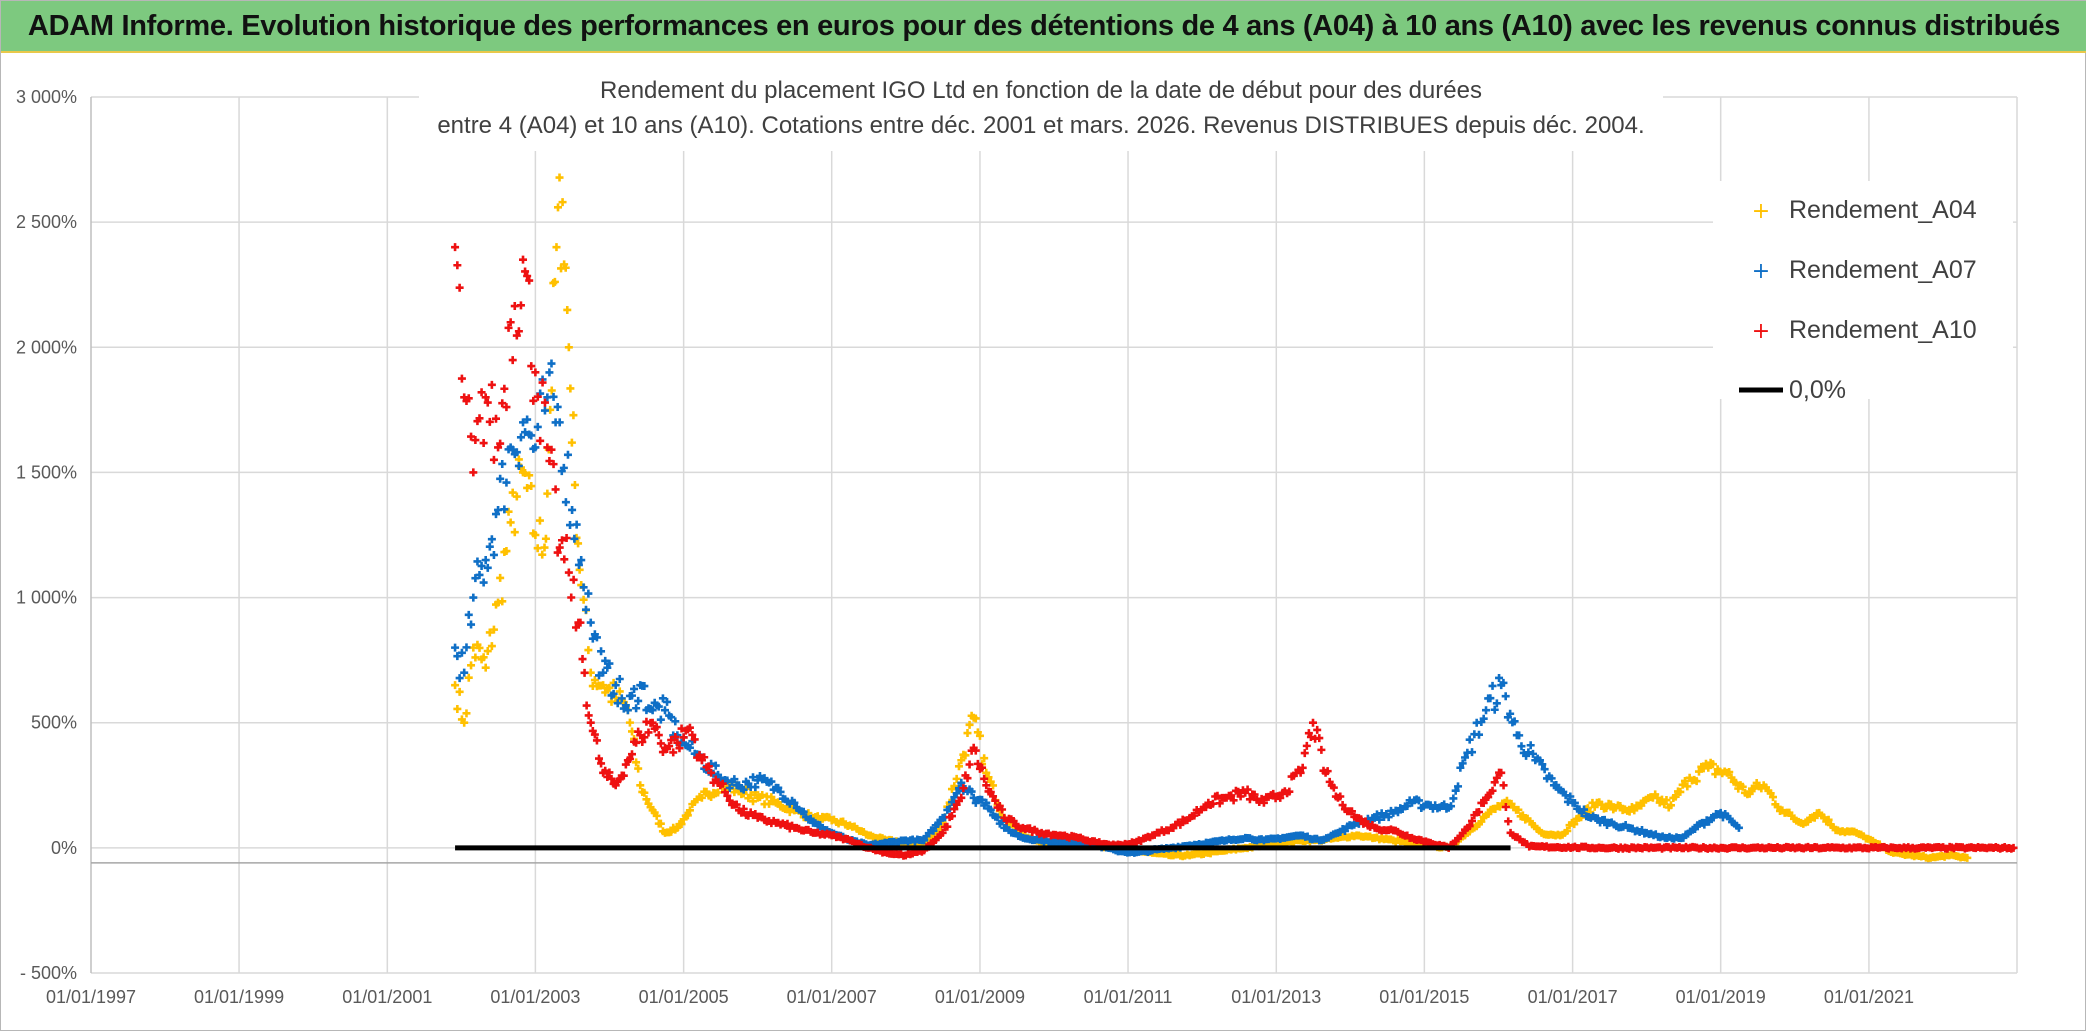 The image size is (2086, 1031). Describe the element at coordinates (387, 997) in the screenshot. I see `x-tick-label: 01/01/2001` at that location.